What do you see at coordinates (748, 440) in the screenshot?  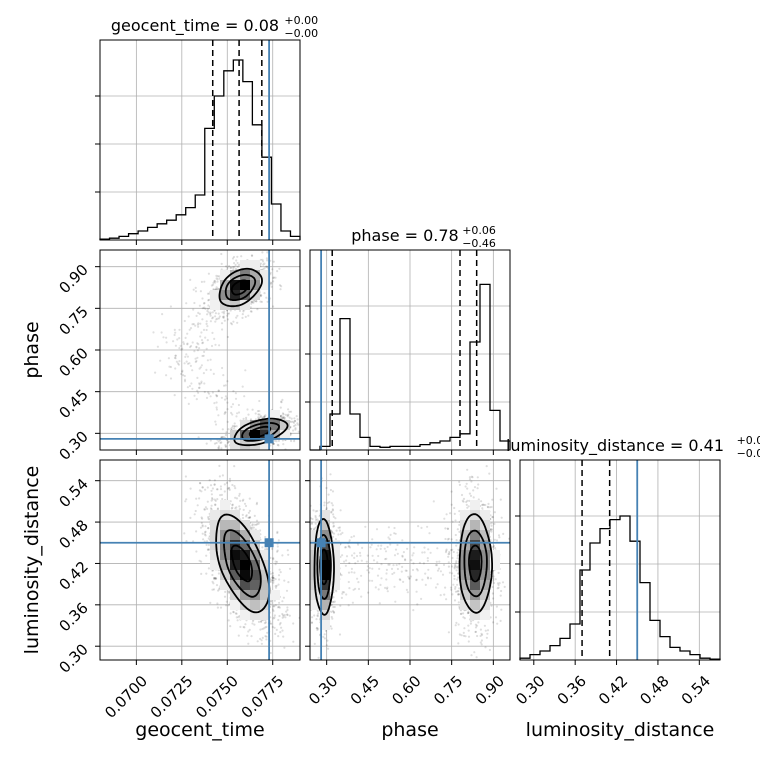 I see `title-superscript: +0.04` at bounding box center [748, 440].